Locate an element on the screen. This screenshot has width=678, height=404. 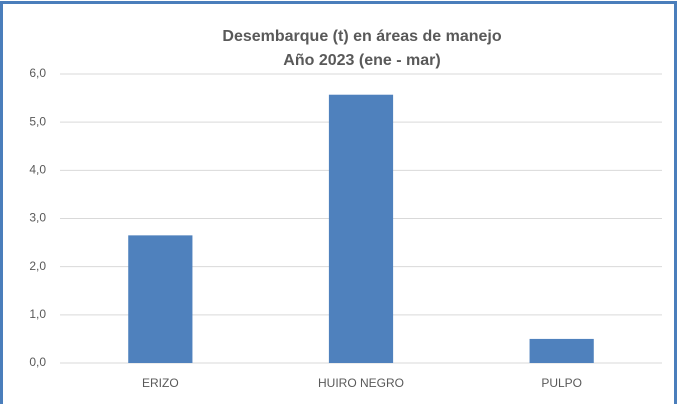
y-tick-label: 5,0 is located at coordinates (37, 121).